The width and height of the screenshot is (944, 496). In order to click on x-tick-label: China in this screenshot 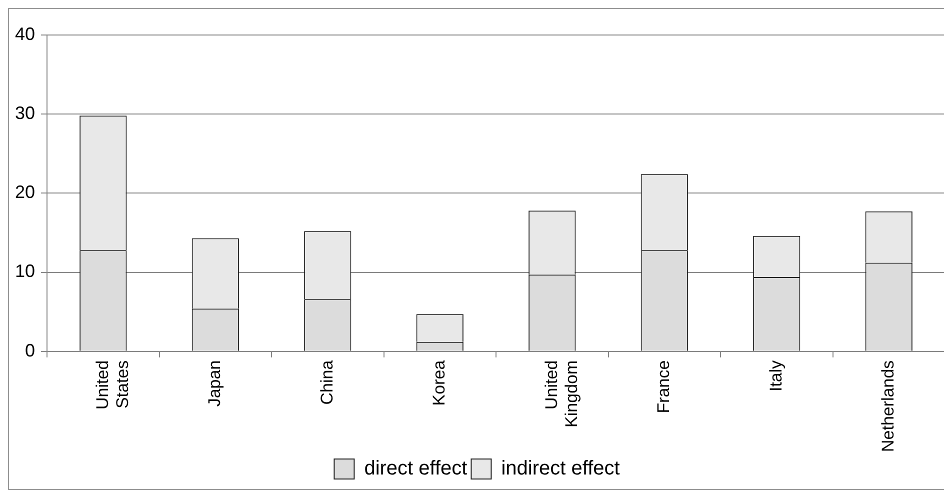, I will do `click(326, 382)`.